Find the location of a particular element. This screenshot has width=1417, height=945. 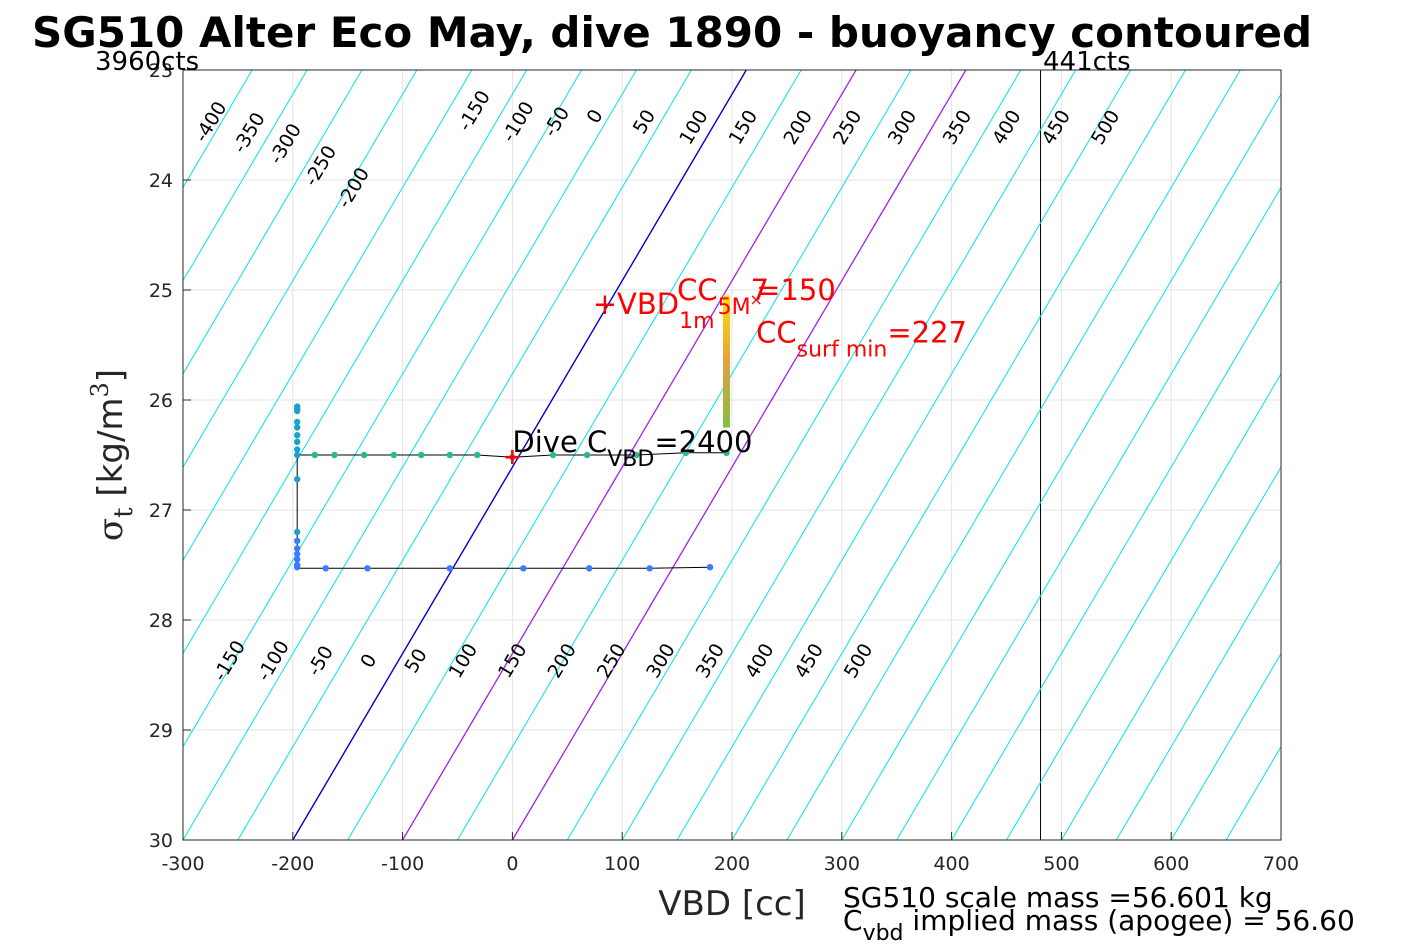

x-tick-label: 100 is located at coordinates (622, 864).